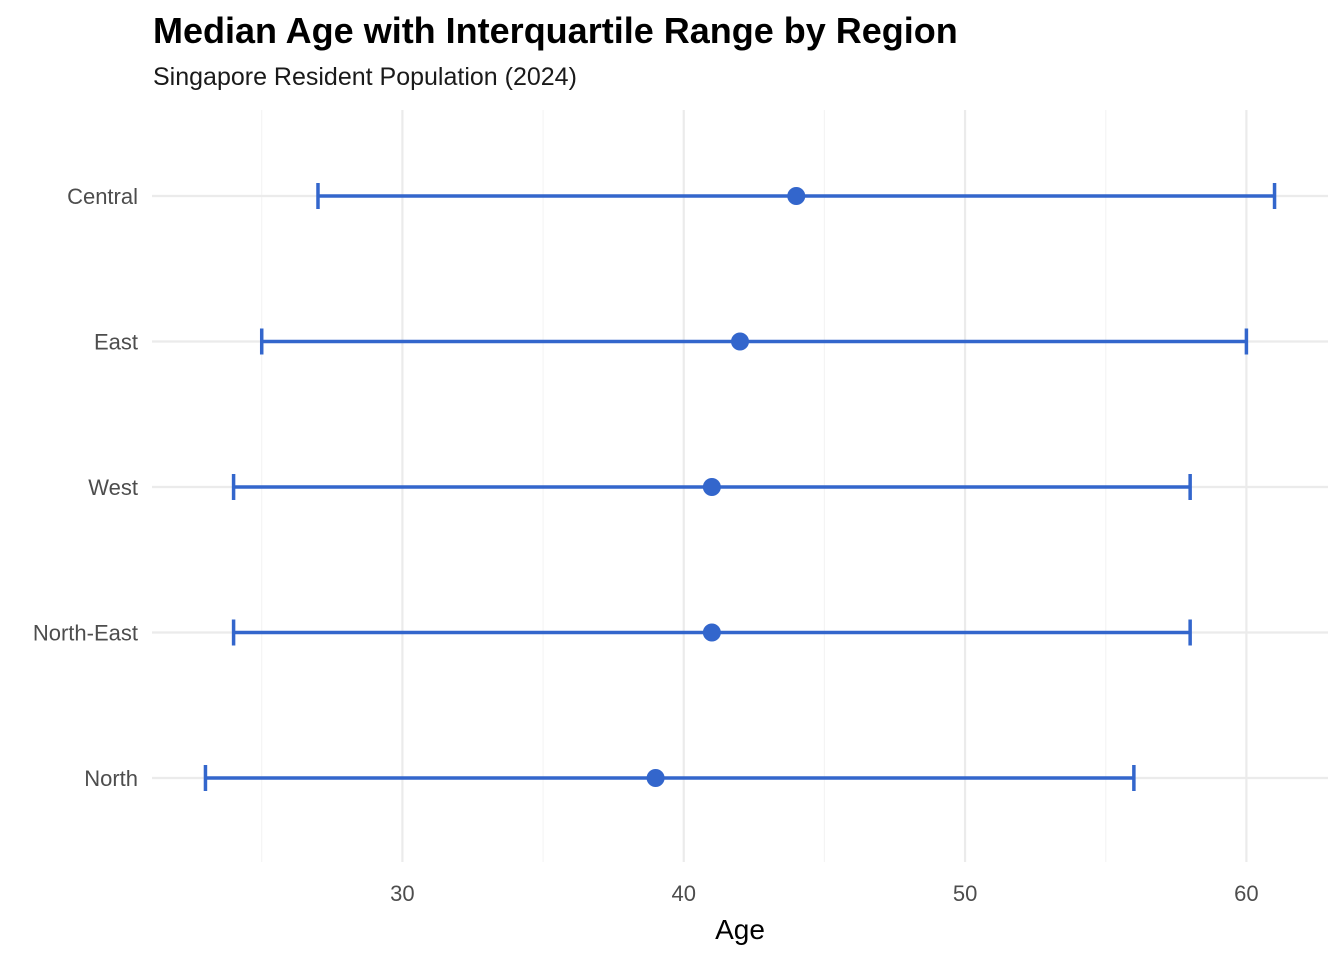 This screenshot has width=1344, height=960. I want to click on x-tick-label-40: 40, so click(683, 893).